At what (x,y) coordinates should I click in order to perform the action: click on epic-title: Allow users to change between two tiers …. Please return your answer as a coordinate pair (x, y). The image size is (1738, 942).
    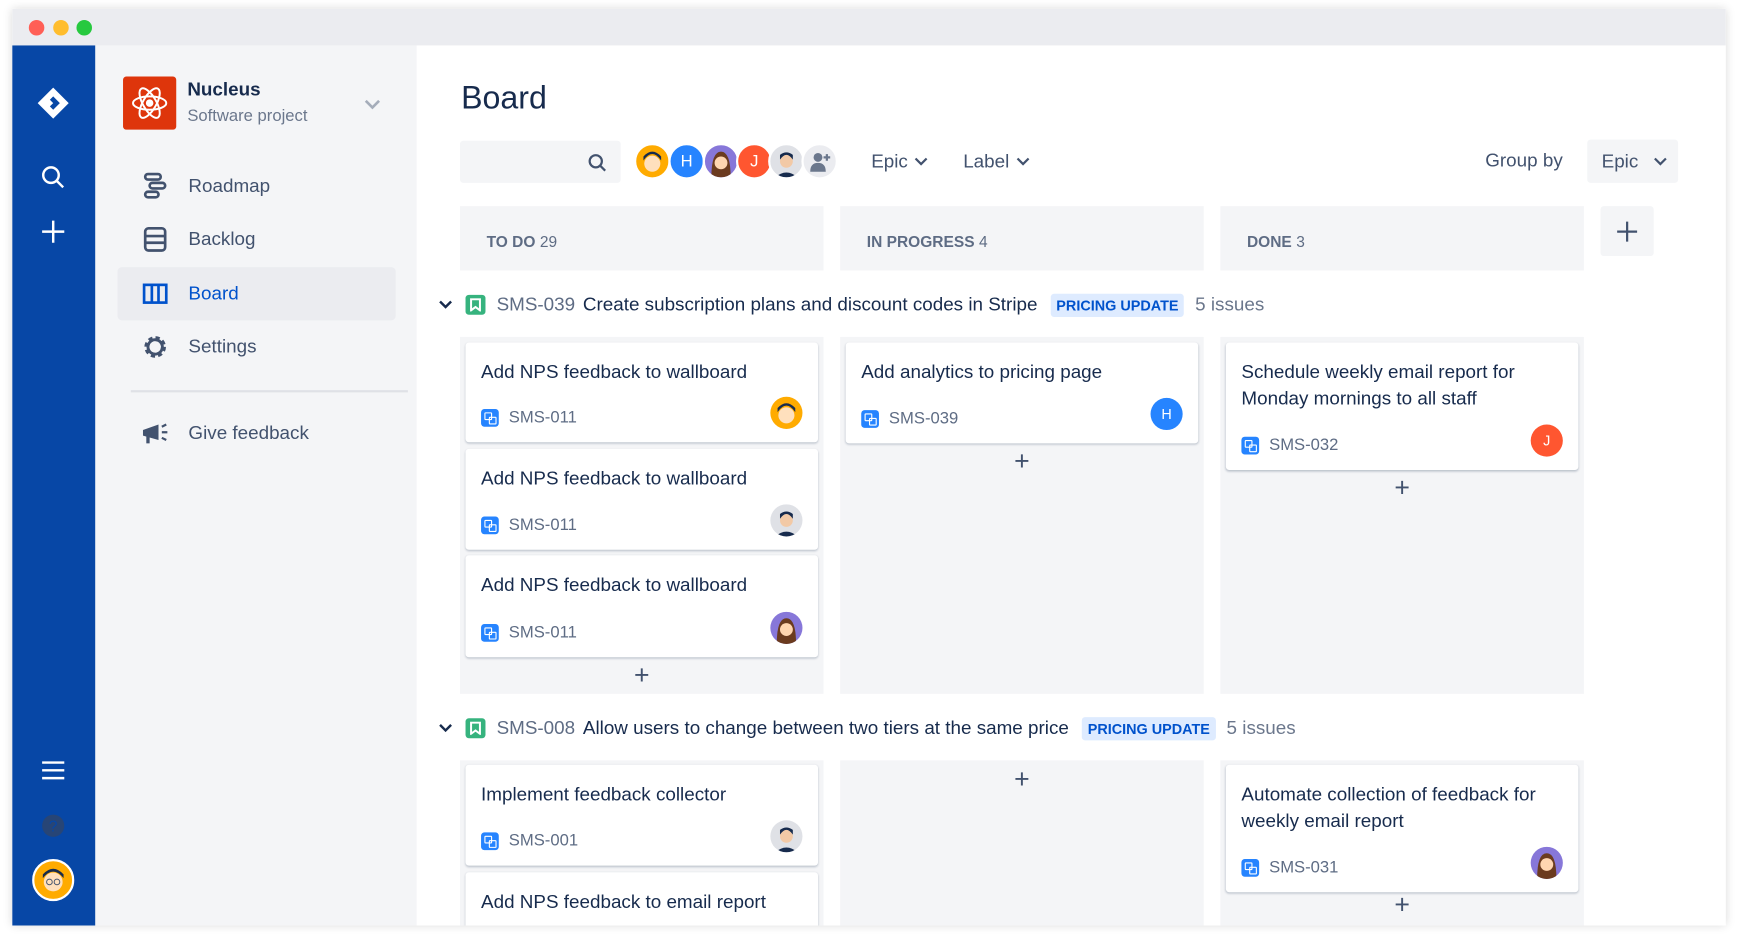
    Looking at the image, I should click on (825, 728).